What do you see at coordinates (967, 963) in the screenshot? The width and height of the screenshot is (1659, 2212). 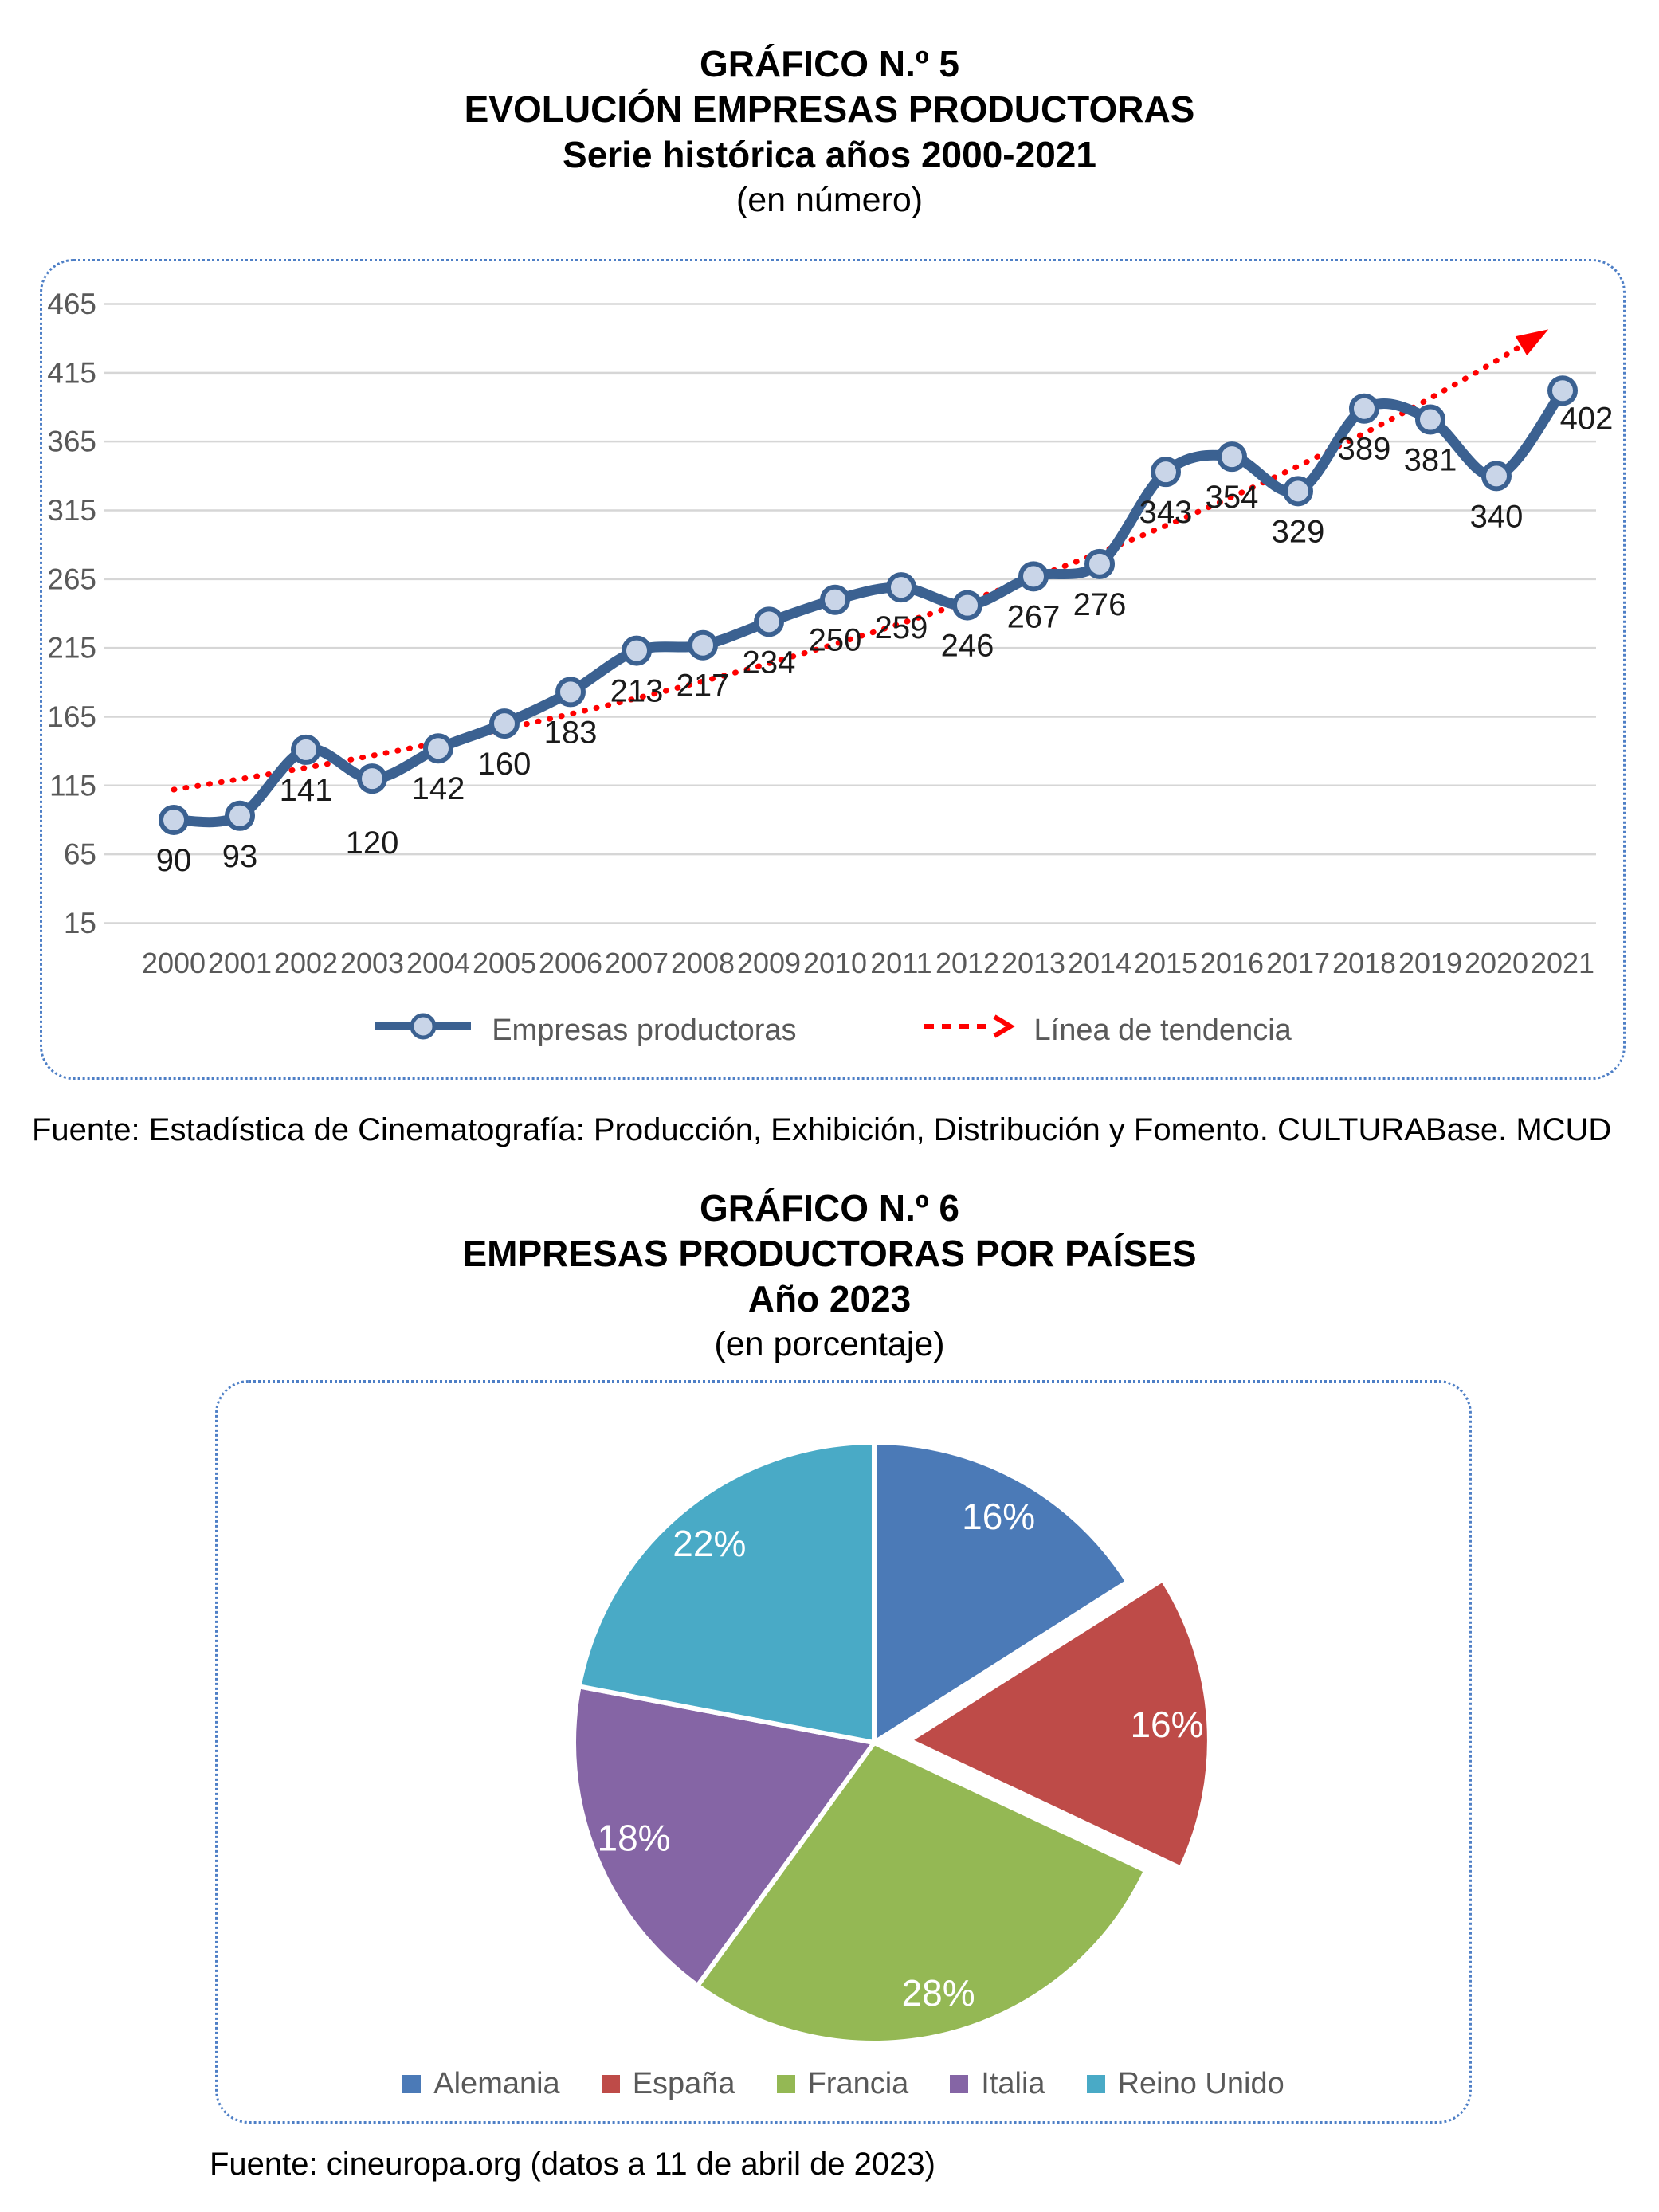 I see `x-tick-label: 2012` at bounding box center [967, 963].